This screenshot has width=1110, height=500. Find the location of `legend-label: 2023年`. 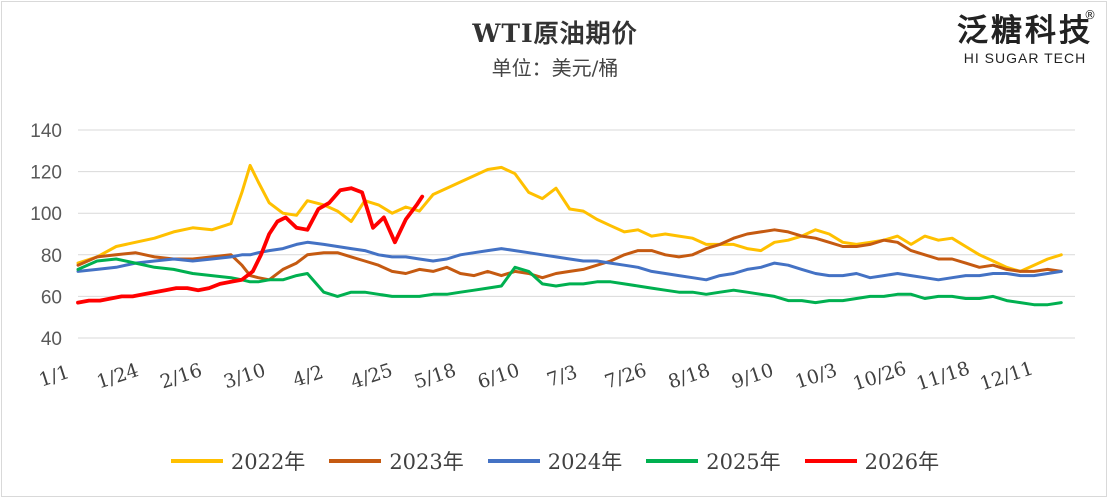

legend-label: 2023年 is located at coordinates (426, 462).